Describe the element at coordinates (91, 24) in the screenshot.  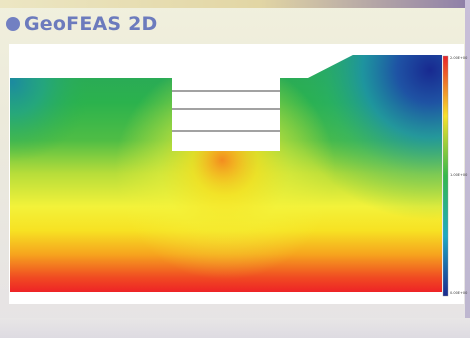
I see `app-title-text: GeoFEAS 2D` at that location.